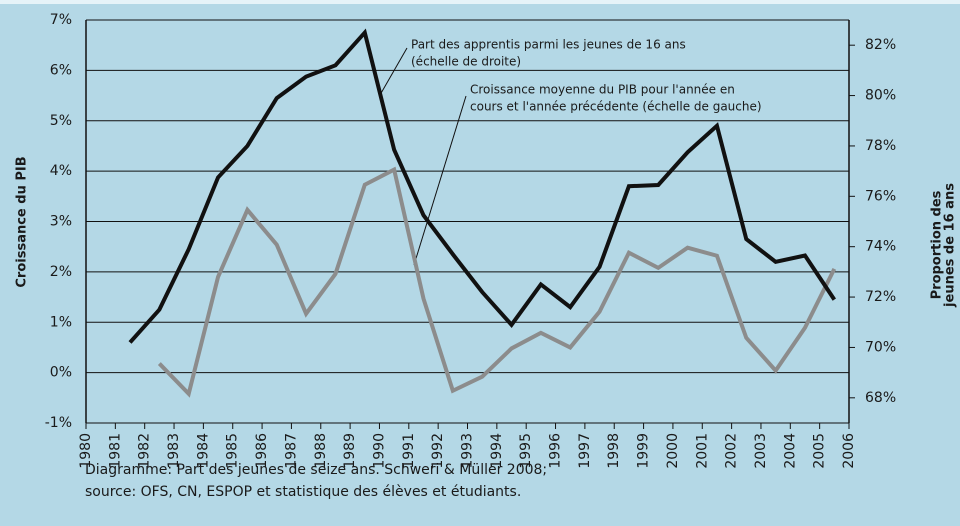  Describe the element at coordinates (497, 451) in the screenshot. I see `x-tick-label: 1994` at that location.